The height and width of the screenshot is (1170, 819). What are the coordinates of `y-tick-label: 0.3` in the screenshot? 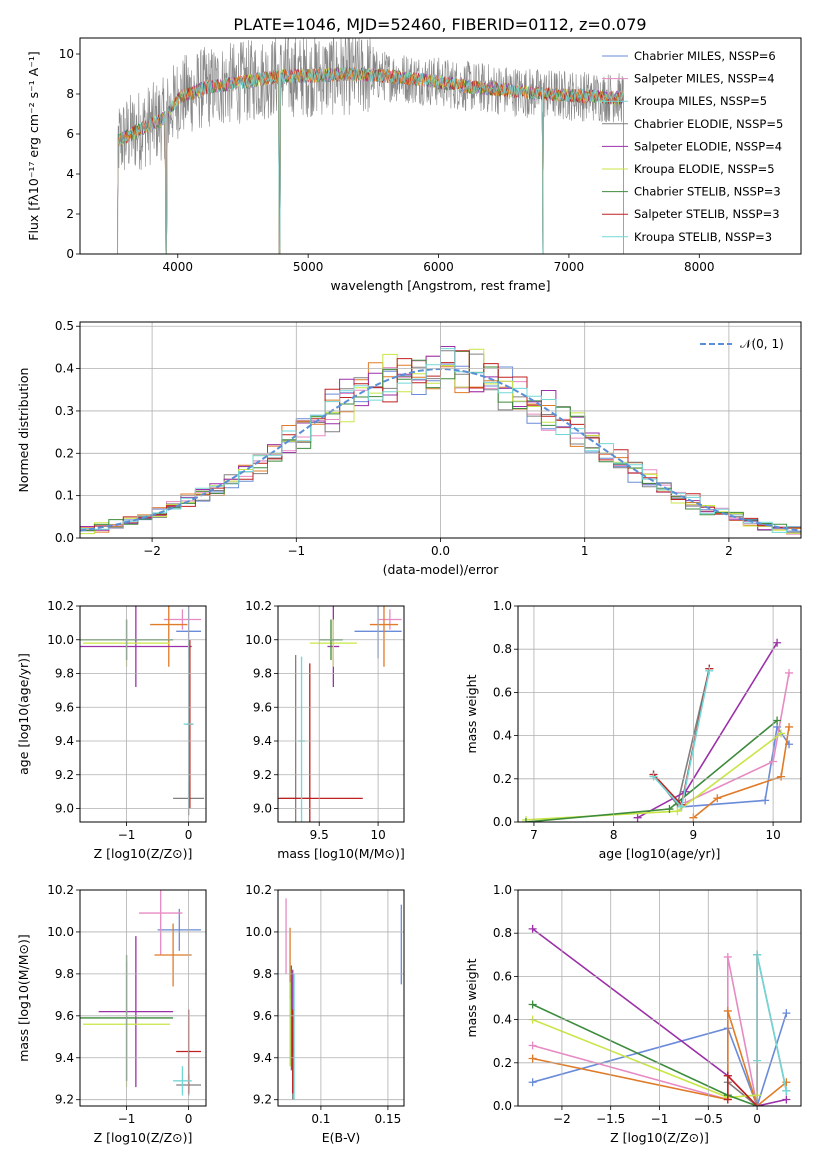 It's located at (64, 411).